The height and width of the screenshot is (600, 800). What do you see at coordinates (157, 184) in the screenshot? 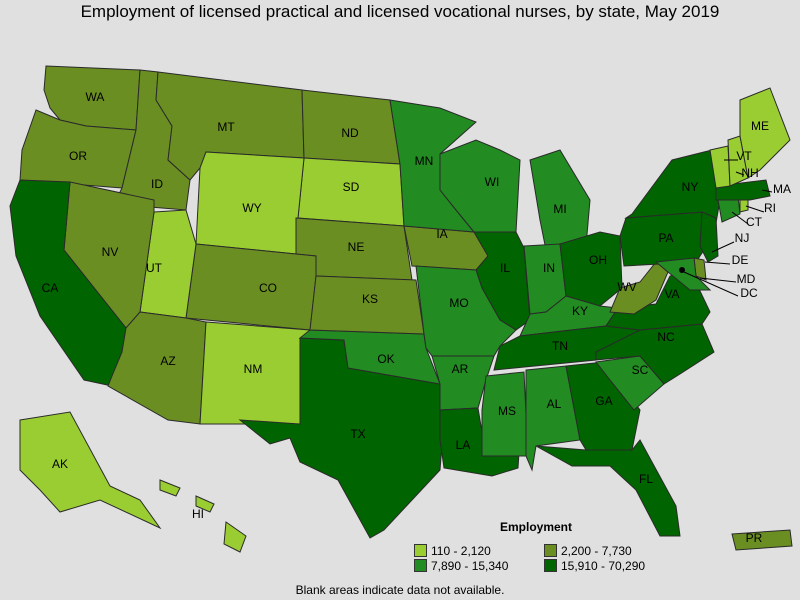
I see `state-label-id: ID` at bounding box center [157, 184].